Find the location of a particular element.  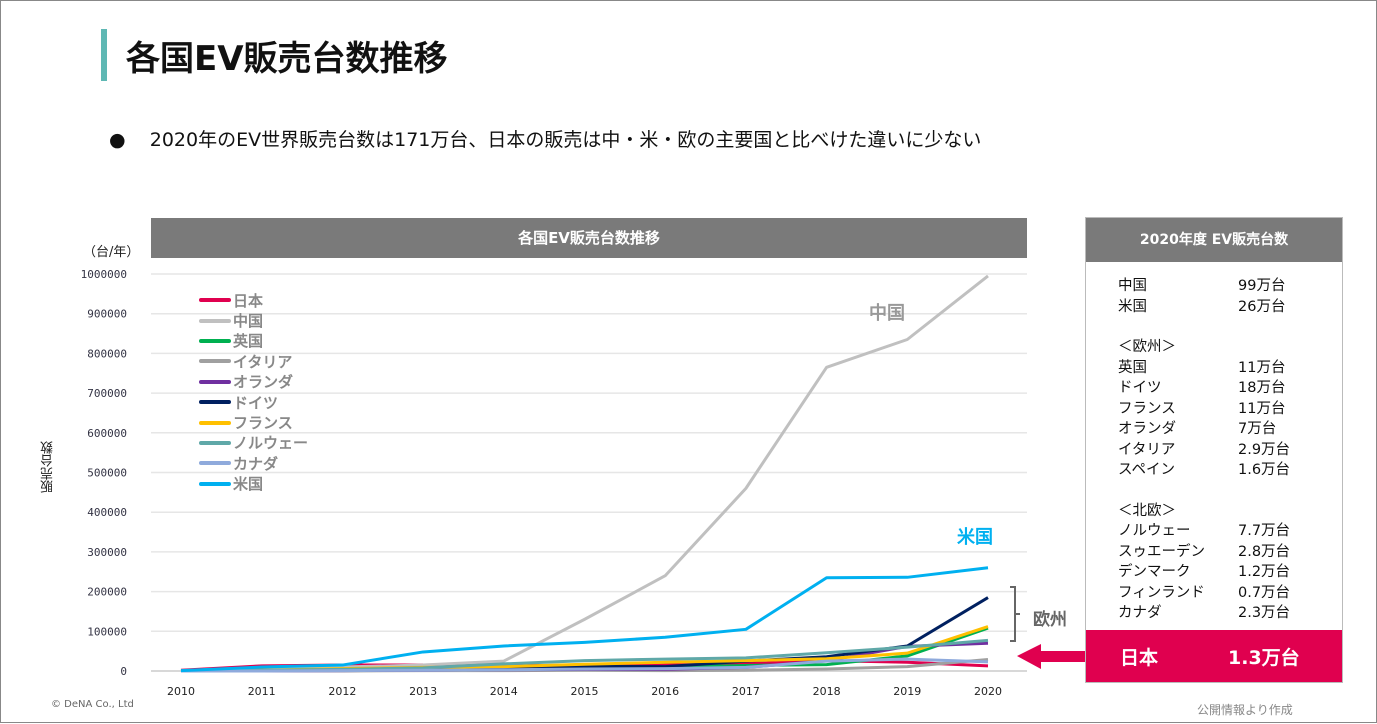

legend-item: 米国 is located at coordinates (253, 484).